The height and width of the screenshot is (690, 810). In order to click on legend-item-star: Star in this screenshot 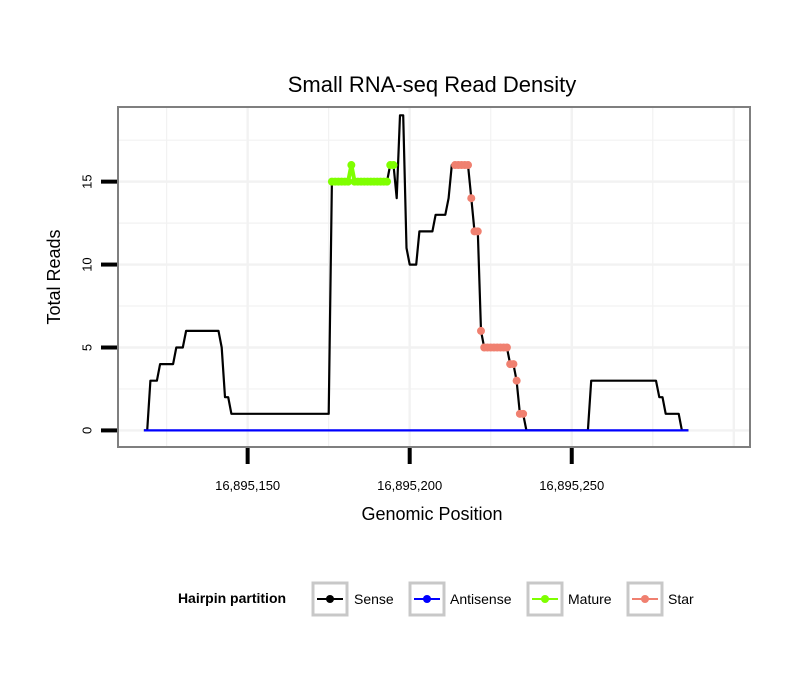, I will do `click(660, 599)`.